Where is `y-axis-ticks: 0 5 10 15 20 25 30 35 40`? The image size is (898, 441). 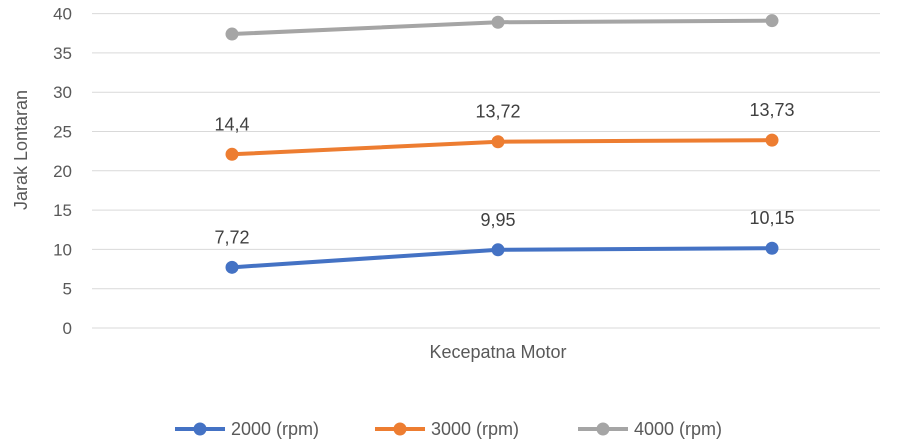
y-axis-ticks: 0 5 10 15 20 25 30 35 40 is located at coordinates (62, 171).